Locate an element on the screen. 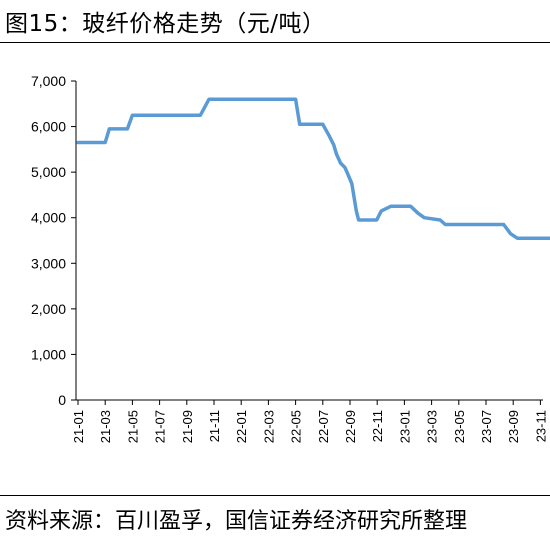 The image size is (550, 540). y-tick-label: 0 is located at coordinates (62, 400).